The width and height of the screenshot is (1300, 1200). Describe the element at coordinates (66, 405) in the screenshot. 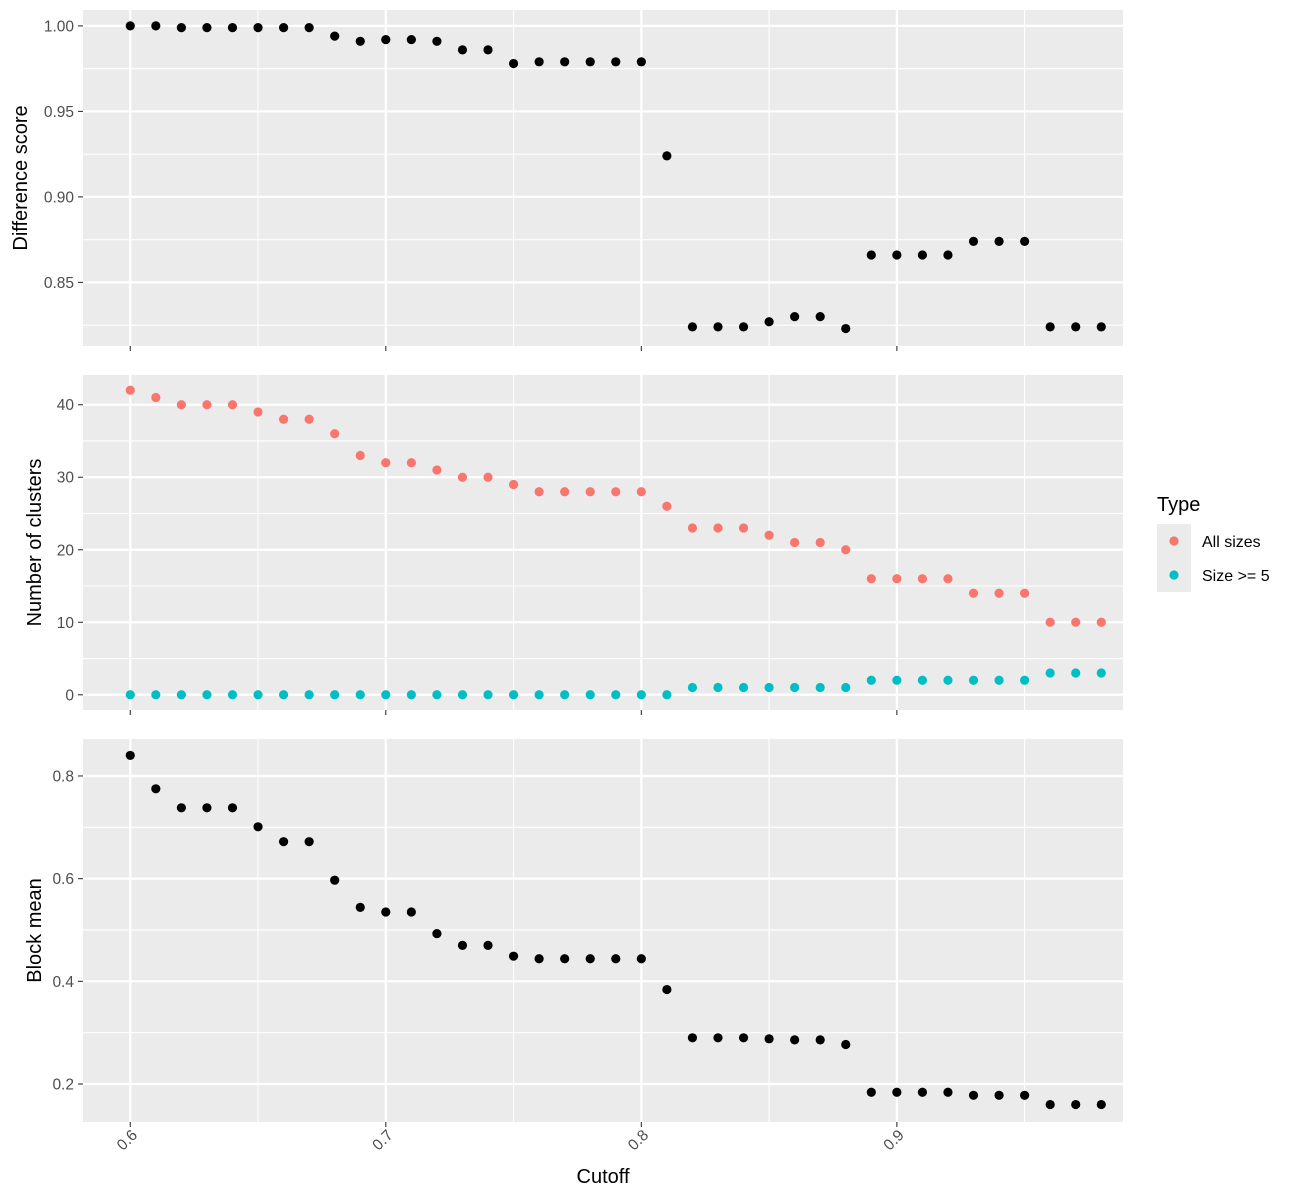

I see `y-tick-label: 40` at that location.